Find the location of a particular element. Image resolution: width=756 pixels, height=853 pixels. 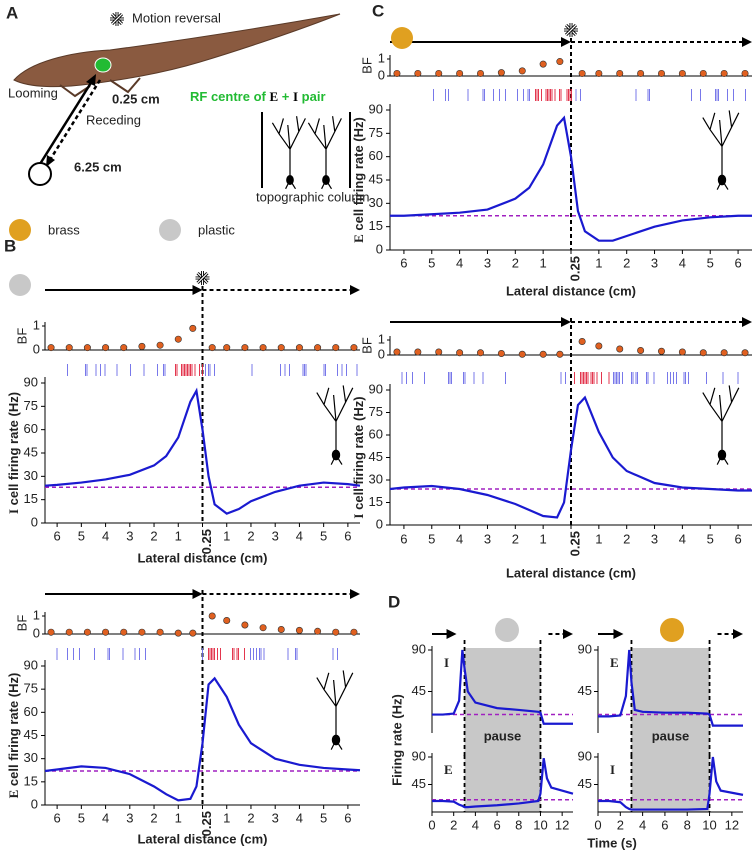

rf-pair: pair is located at coordinates (314, 96).